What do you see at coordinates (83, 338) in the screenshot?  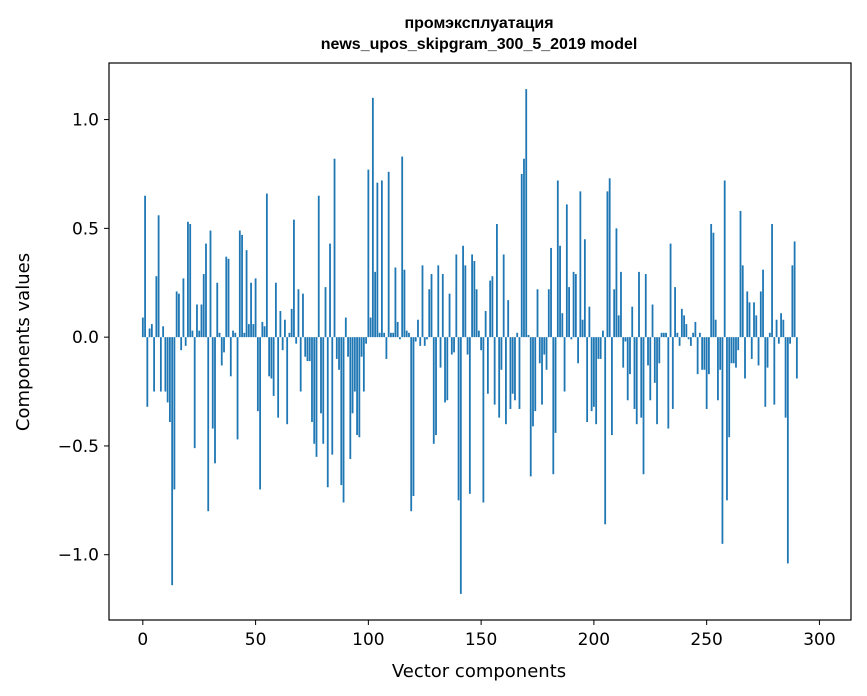 I see `y-axis: −1.0 −0.5 0.0 0.5 1.0` at bounding box center [83, 338].